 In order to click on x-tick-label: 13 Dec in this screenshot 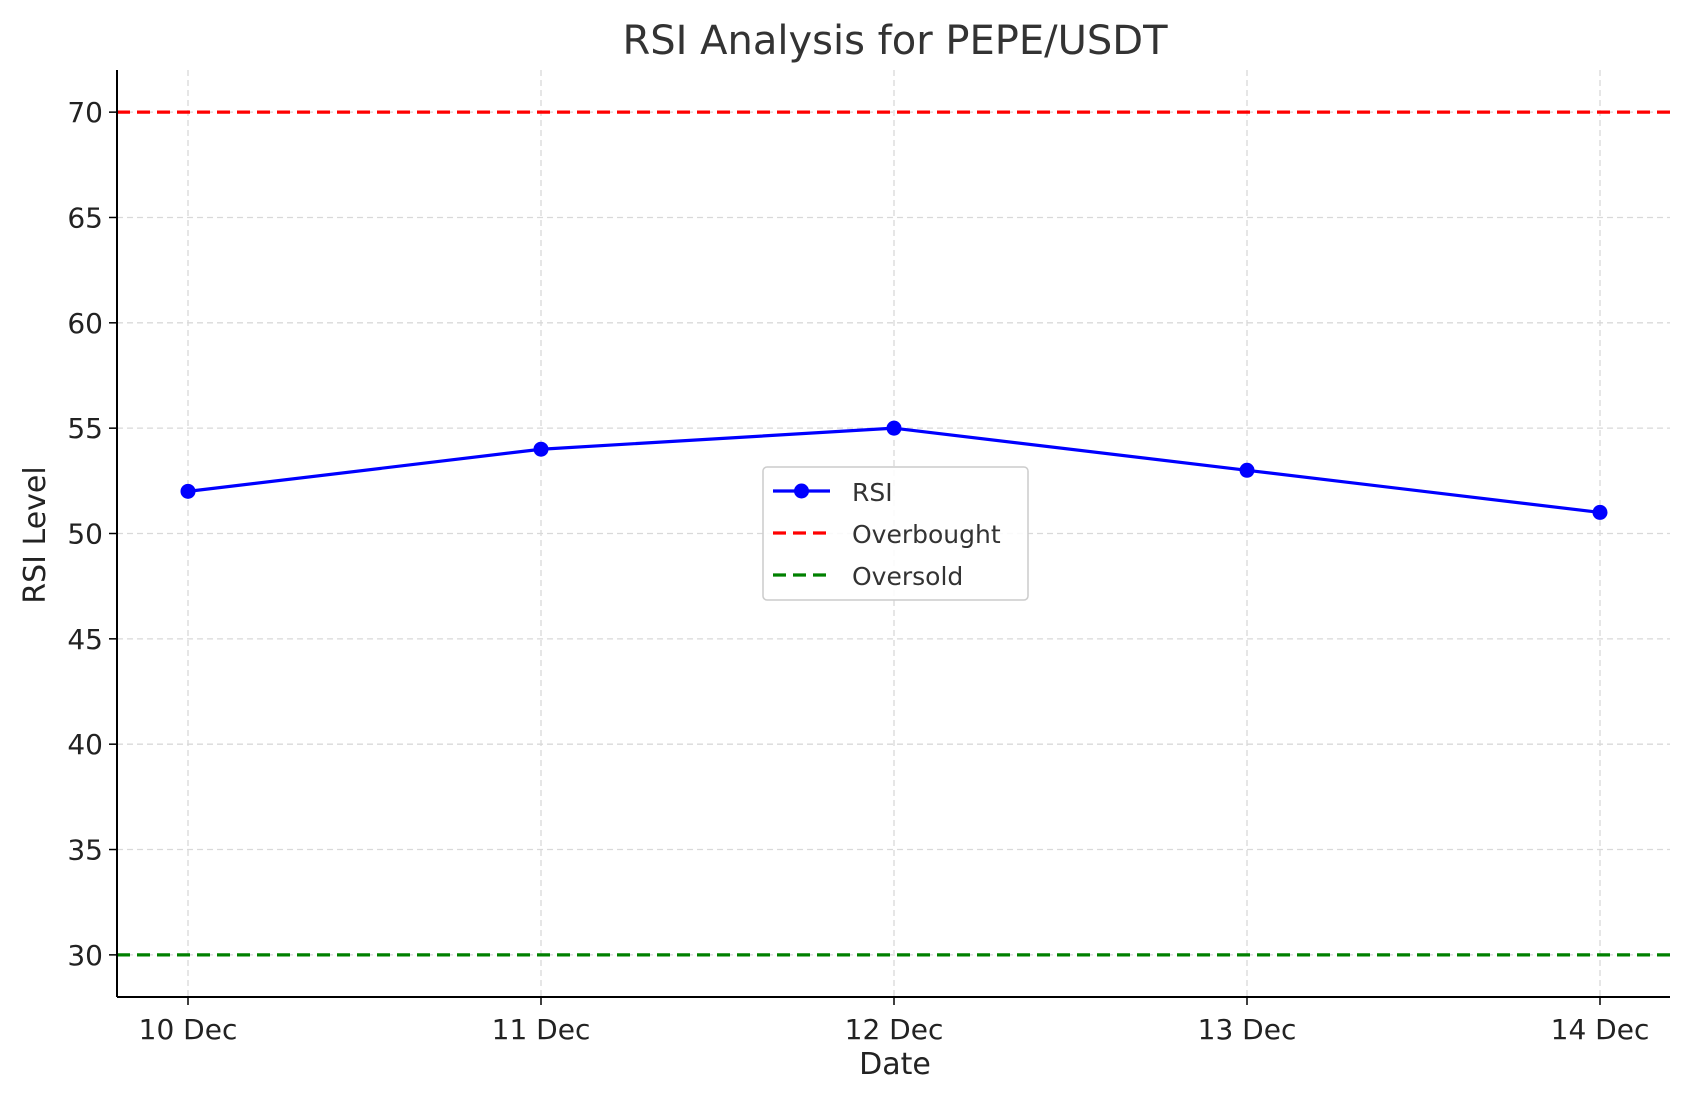, I will do `click(1247, 1029)`.